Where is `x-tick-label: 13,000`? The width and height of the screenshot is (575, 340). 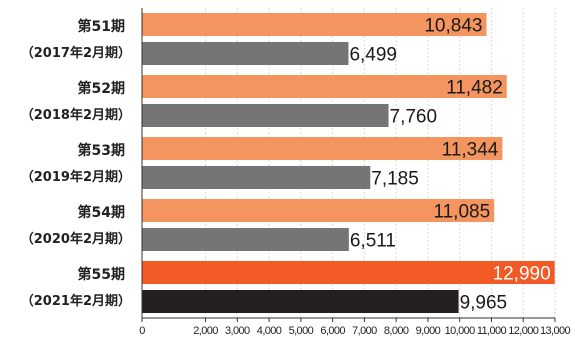
x-tick-label: 13,000 is located at coordinates (555, 331).